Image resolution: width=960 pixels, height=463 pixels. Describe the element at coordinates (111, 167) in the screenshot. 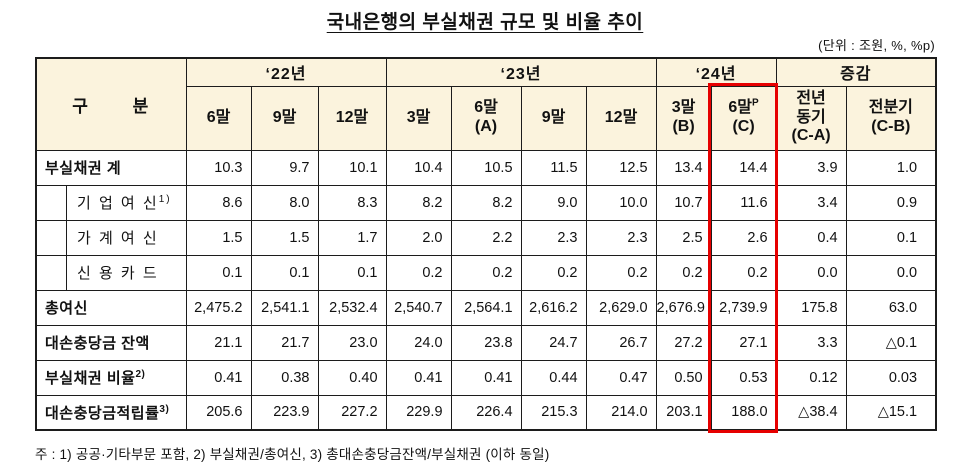

I see `row-label: 부실채권 계` at that location.